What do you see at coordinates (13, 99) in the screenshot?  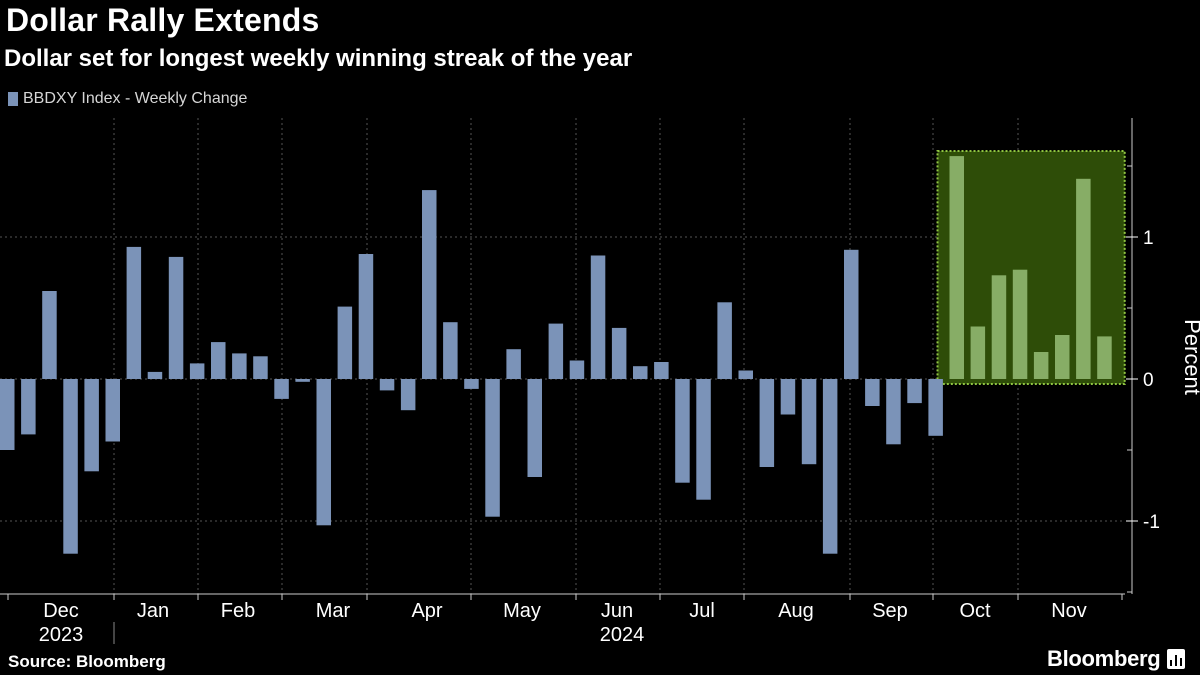 I see `legend-swatch` at bounding box center [13, 99].